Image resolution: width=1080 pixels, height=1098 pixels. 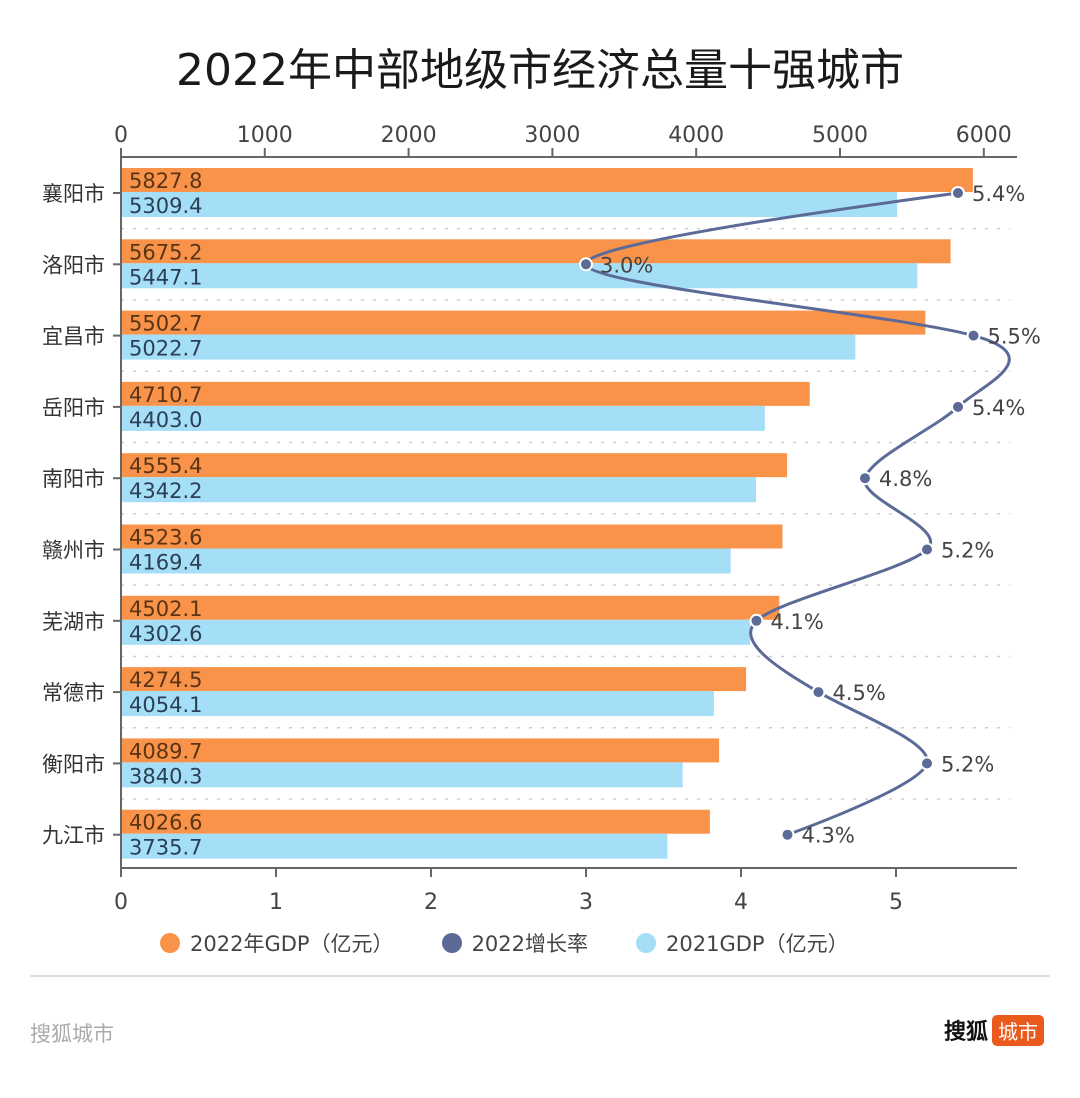 What do you see at coordinates (540, 70) in the screenshot?
I see `chart-title: 2022年中部地级市经济总量十强城市` at bounding box center [540, 70].